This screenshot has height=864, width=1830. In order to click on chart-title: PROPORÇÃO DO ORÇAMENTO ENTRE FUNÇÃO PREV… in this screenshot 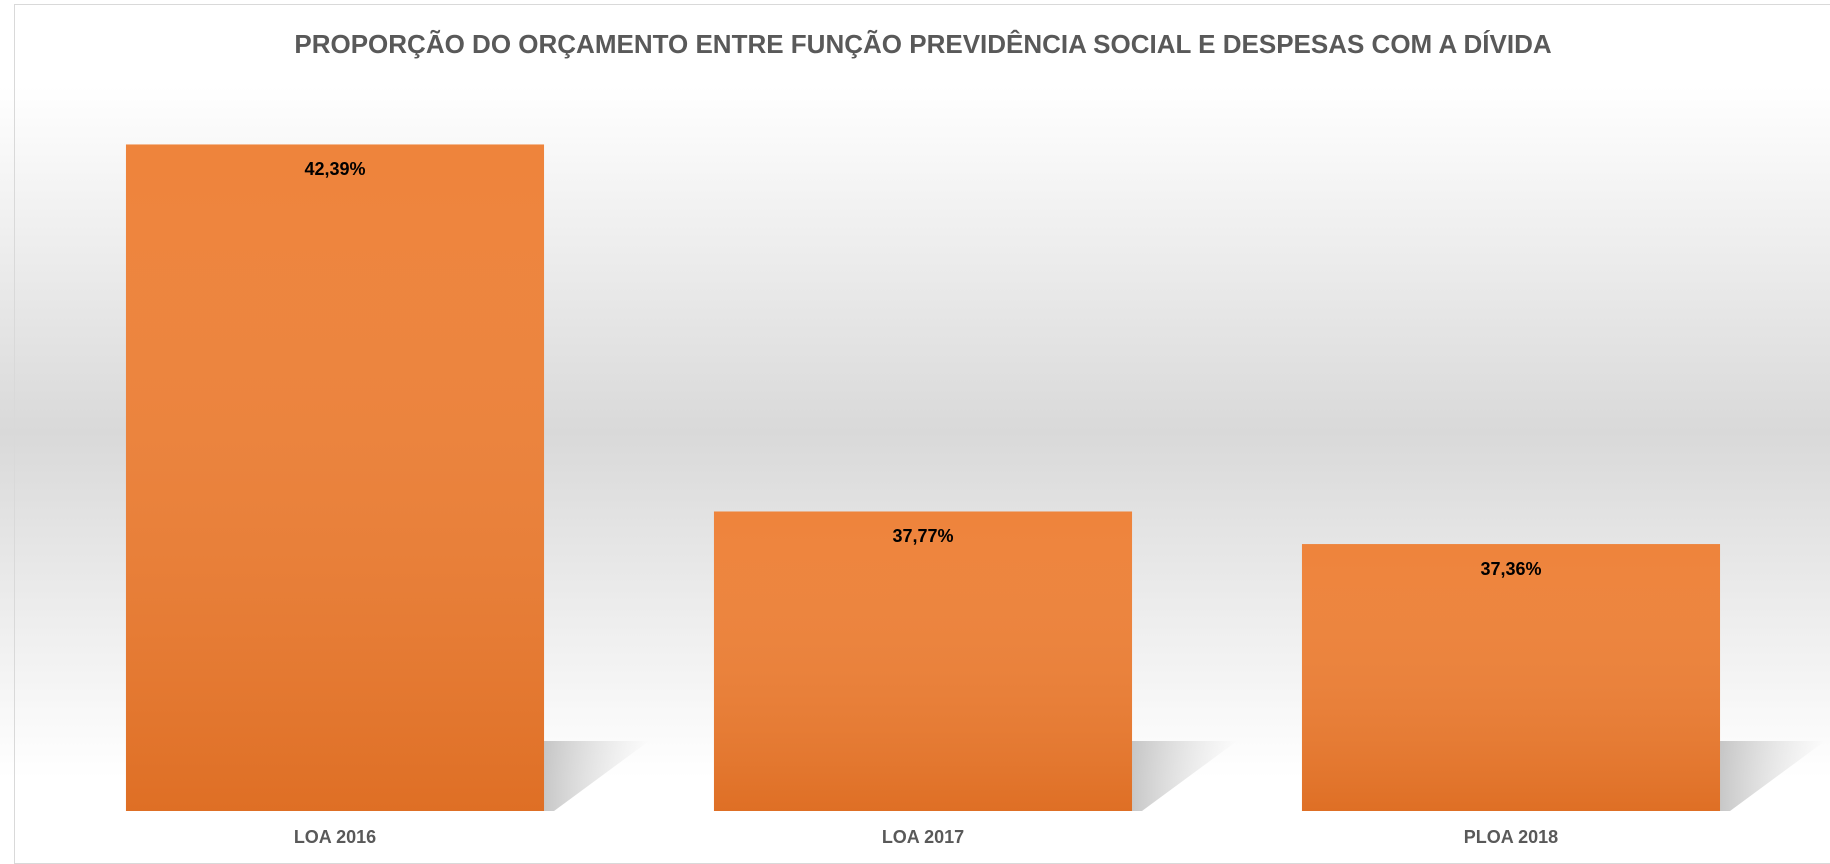, I will do `click(922, 44)`.